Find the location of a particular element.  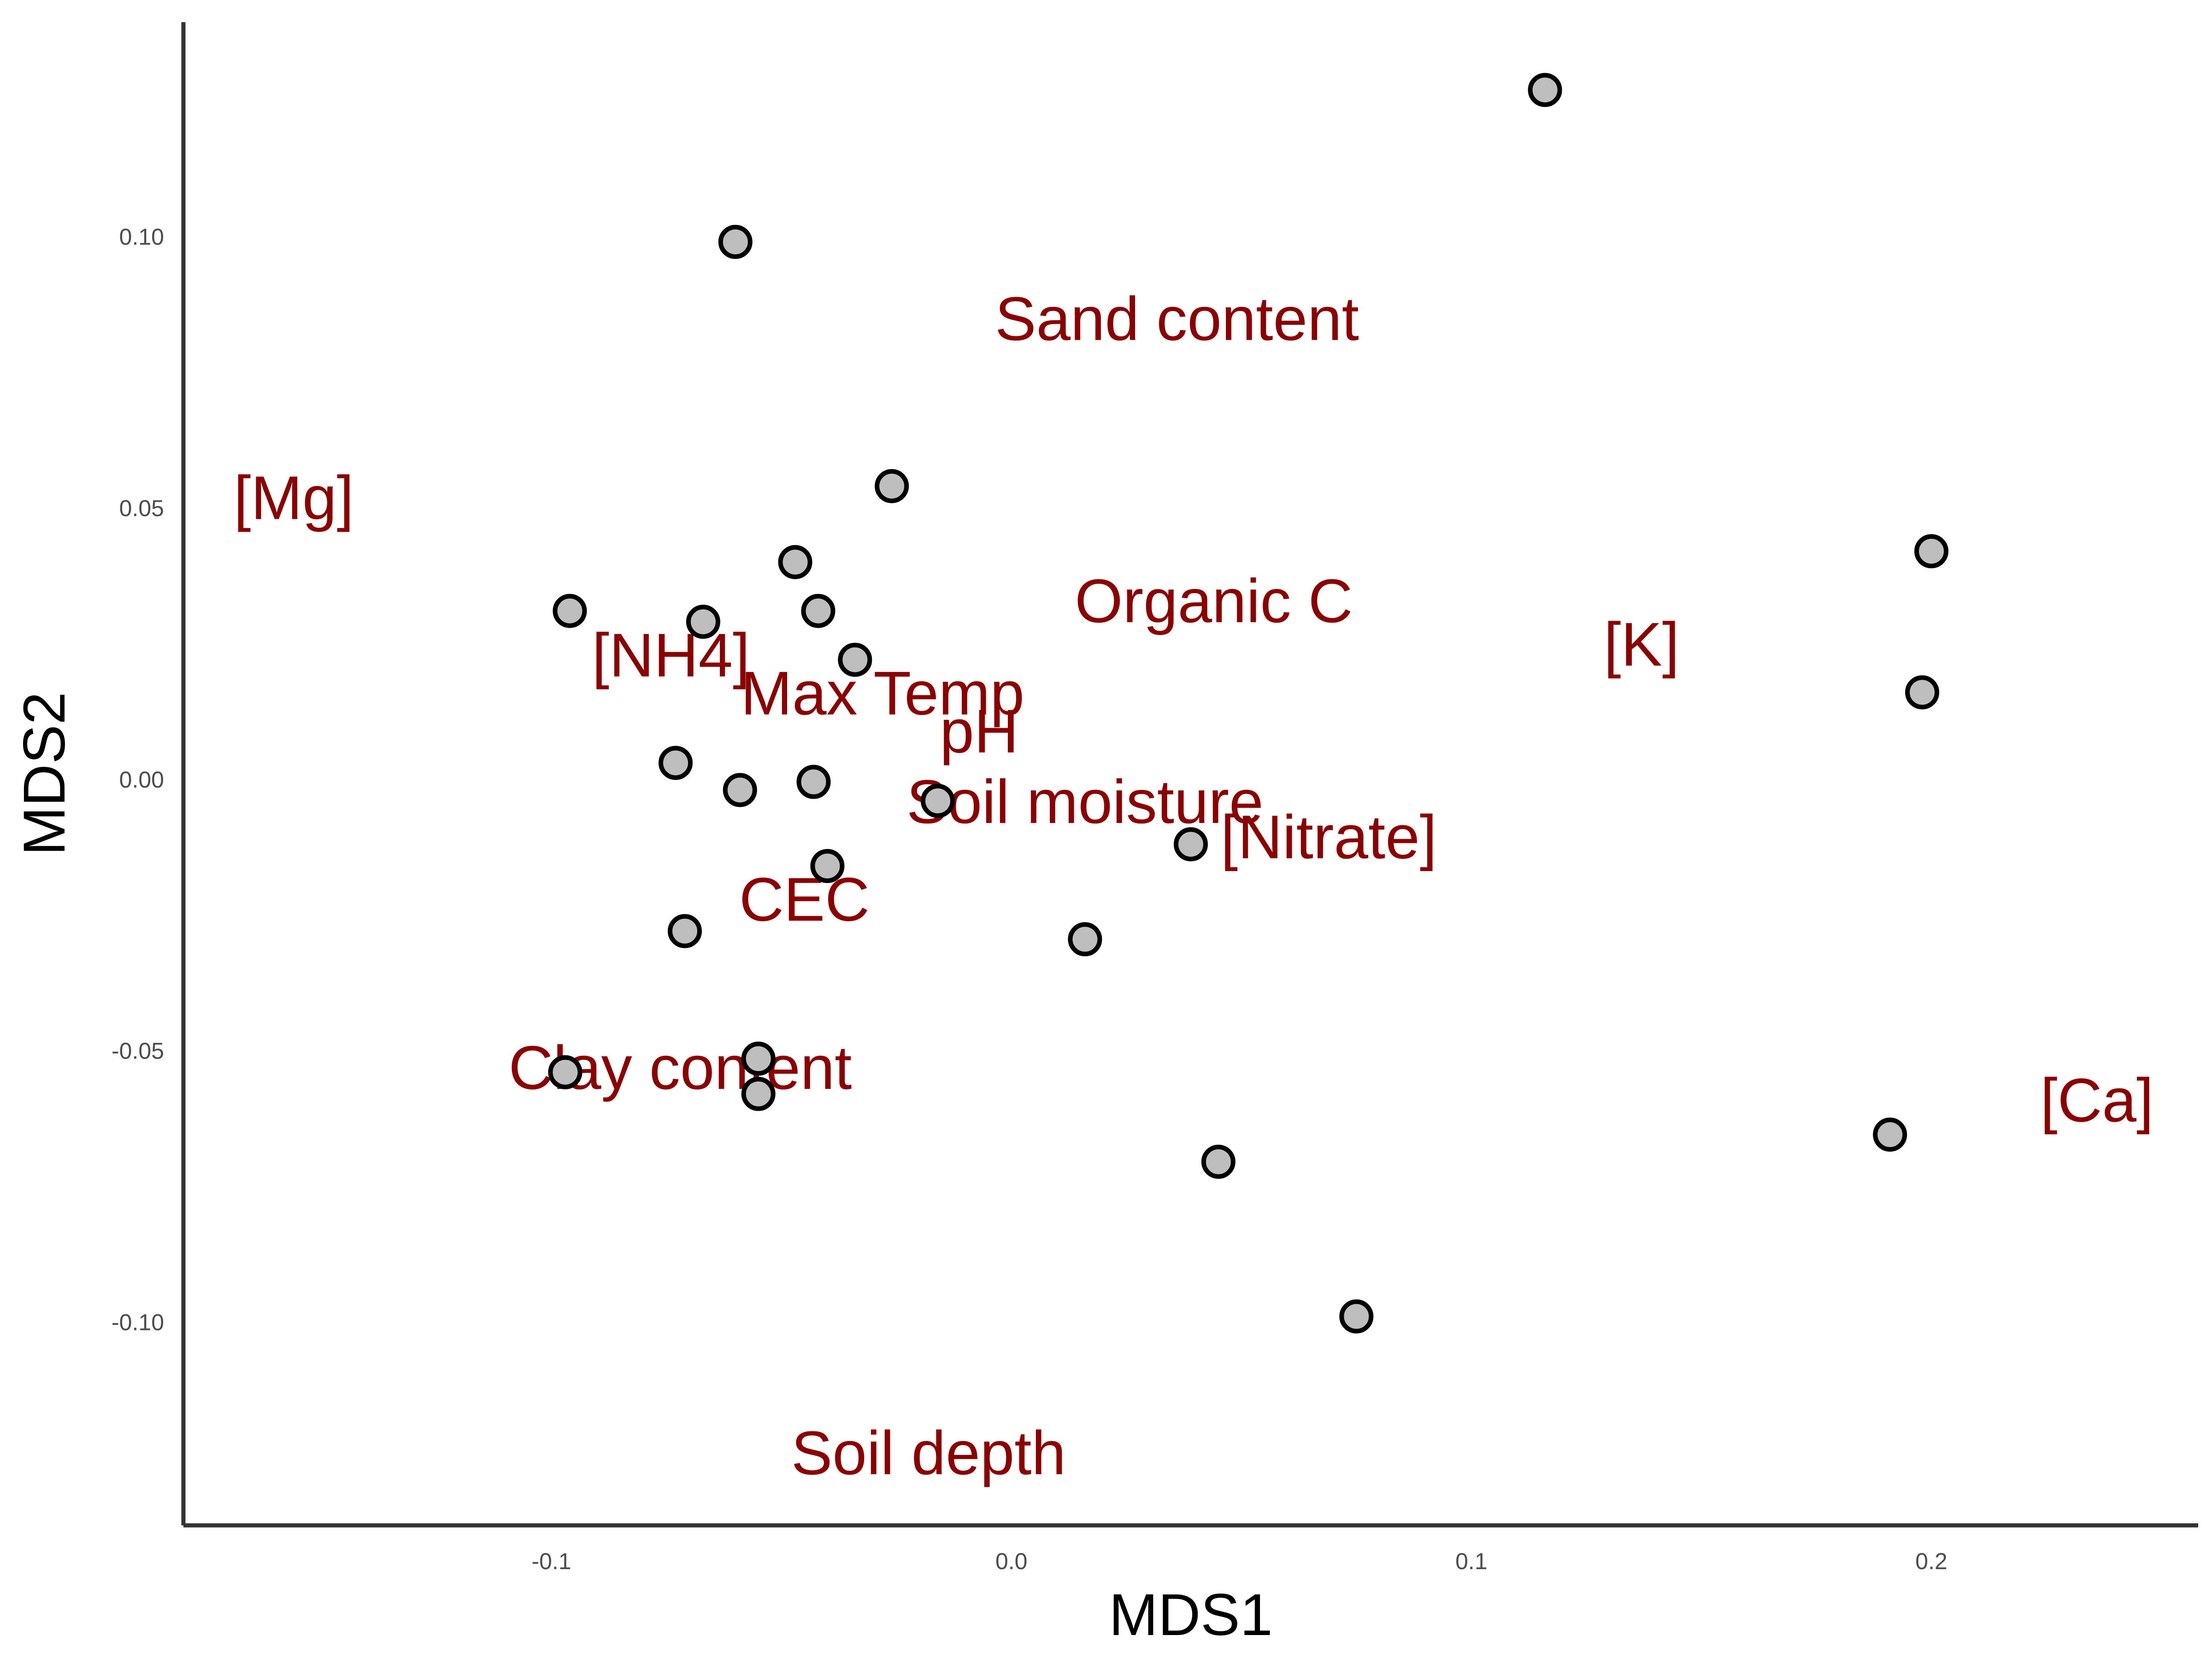

y-axis-ticks: -0.10 -0.05 0.00 0.05 0.10 is located at coordinates (138, 779).